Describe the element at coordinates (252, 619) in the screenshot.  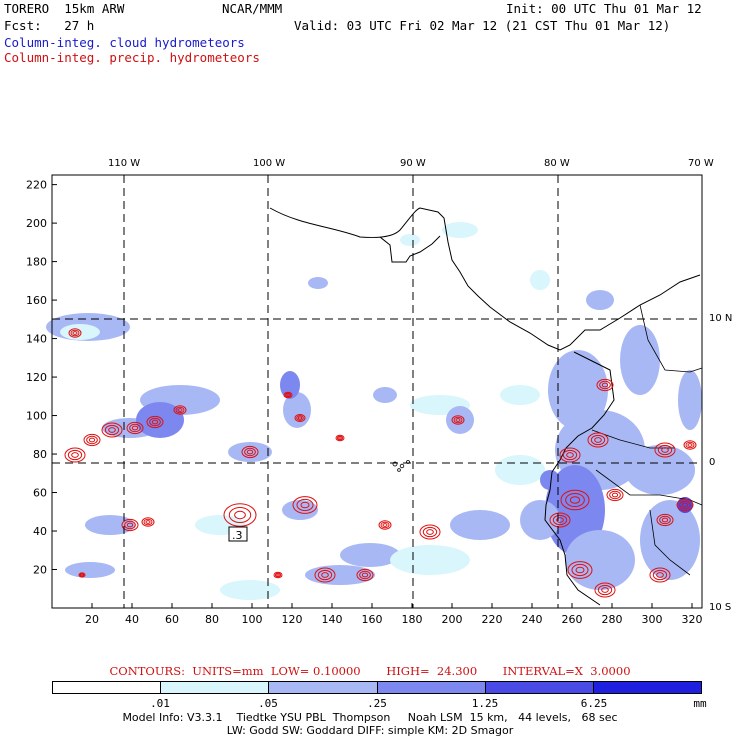
I see `x-tick-label: 100` at that location.